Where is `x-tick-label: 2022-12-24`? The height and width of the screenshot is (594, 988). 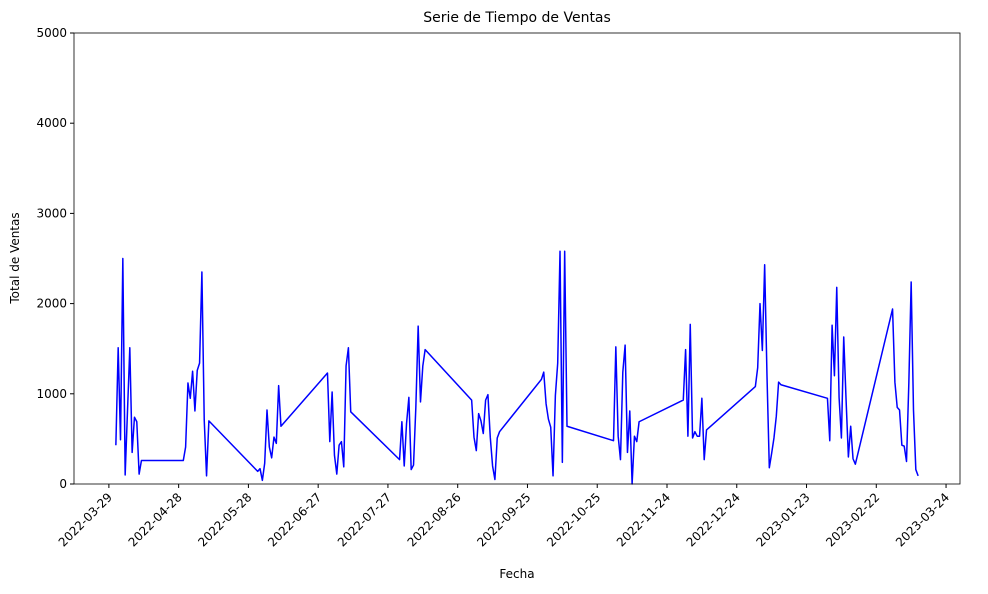
x-tick-label: 2022-12-24 is located at coordinates (713, 519).